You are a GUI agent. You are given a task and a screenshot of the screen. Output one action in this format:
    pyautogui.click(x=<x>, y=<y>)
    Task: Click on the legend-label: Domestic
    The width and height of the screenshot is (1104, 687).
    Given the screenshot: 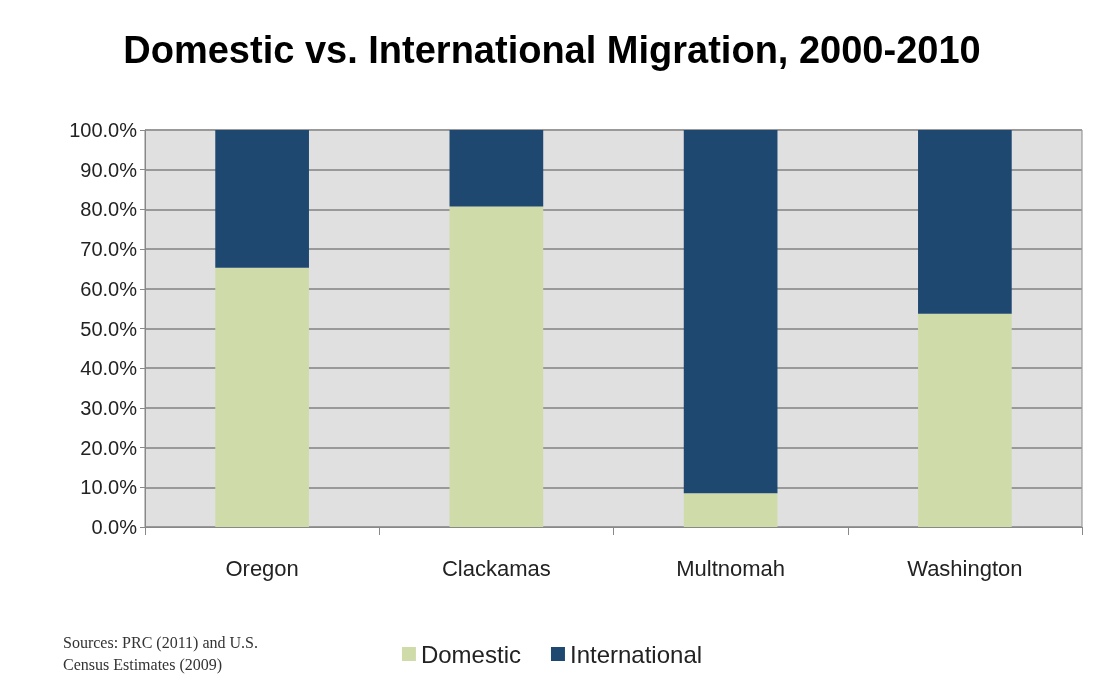 What is the action you would take?
    pyautogui.click(x=470, y=654)
    